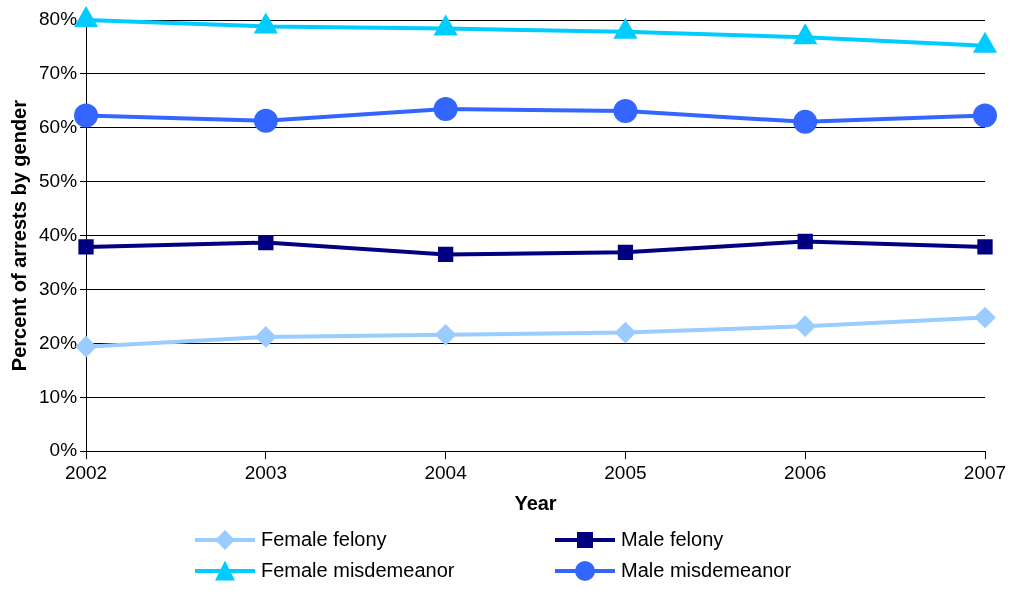 The image size is (1013, 591). What do you see at coordinates (58, 19) in the screenshot?
I see `y-tick-label: 80%` at bounding box center [58, 19].